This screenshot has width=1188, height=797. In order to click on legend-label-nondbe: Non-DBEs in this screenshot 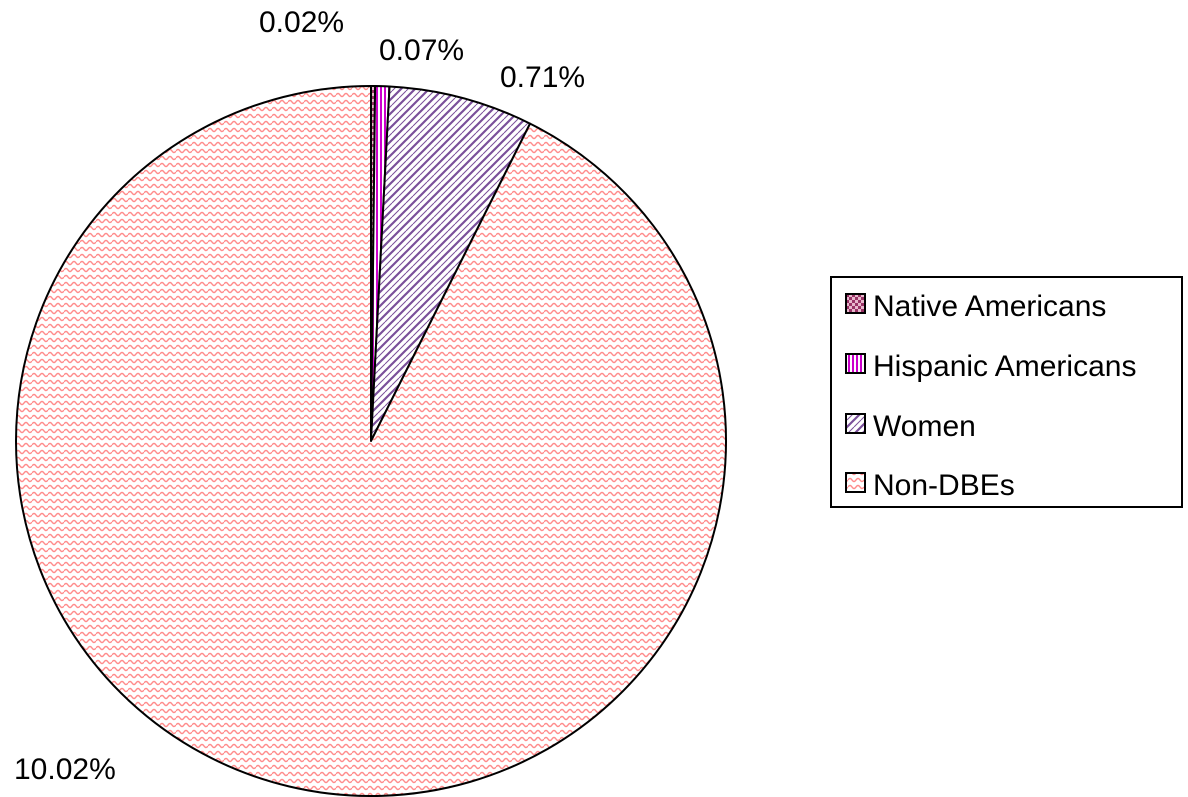, I will do `click(944, 485)`.